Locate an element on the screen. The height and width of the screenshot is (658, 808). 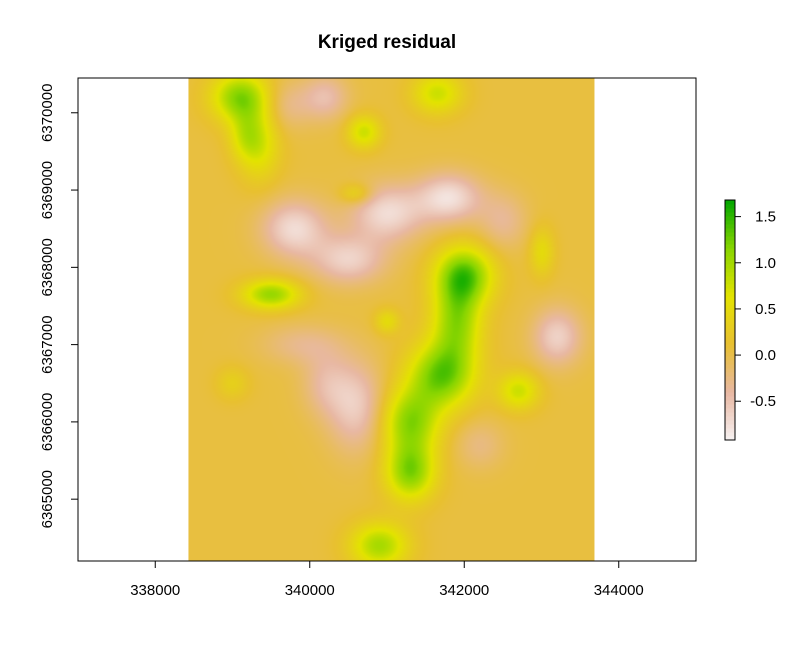
y-tick-label: 6366000 is located at coordinates (47, 422).